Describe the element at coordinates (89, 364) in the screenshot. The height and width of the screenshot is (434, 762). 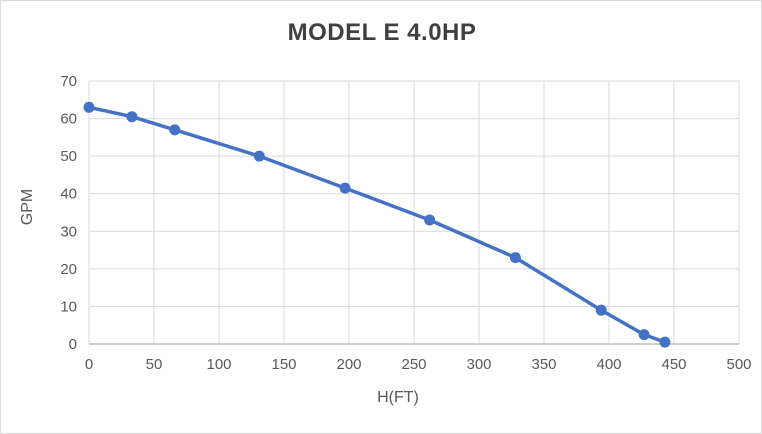
I see `x-tick-label: 0` at that location.